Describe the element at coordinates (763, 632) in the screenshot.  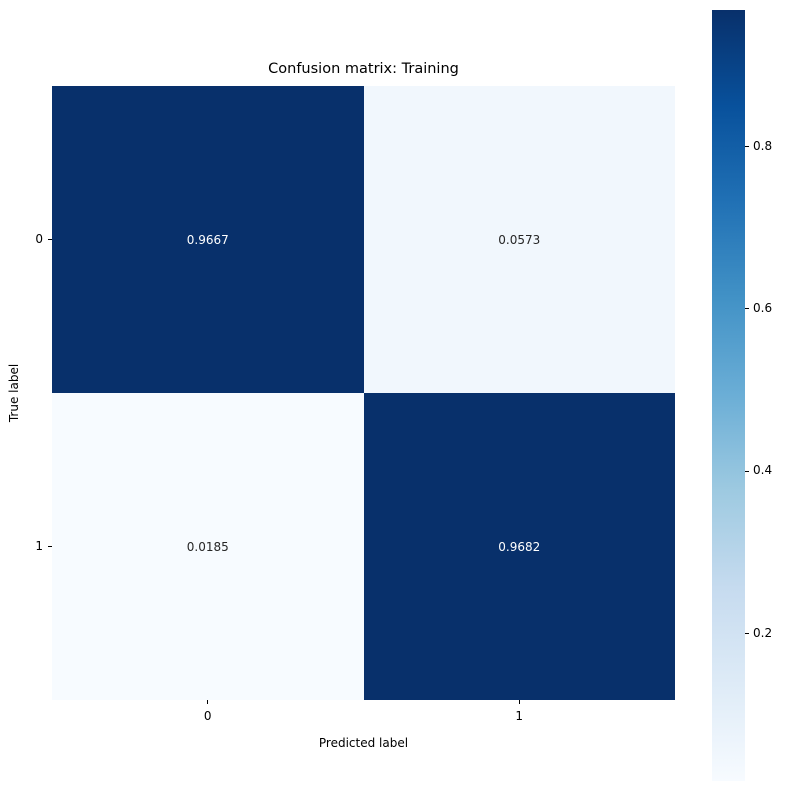
I see `colorbar-tick-label: 0.2` at that location.